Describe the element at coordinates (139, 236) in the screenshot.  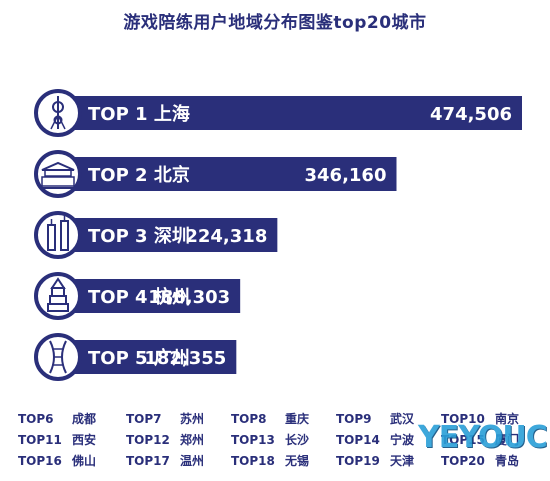
I see `bar-label-3: TOP 3 深圳` at that location.